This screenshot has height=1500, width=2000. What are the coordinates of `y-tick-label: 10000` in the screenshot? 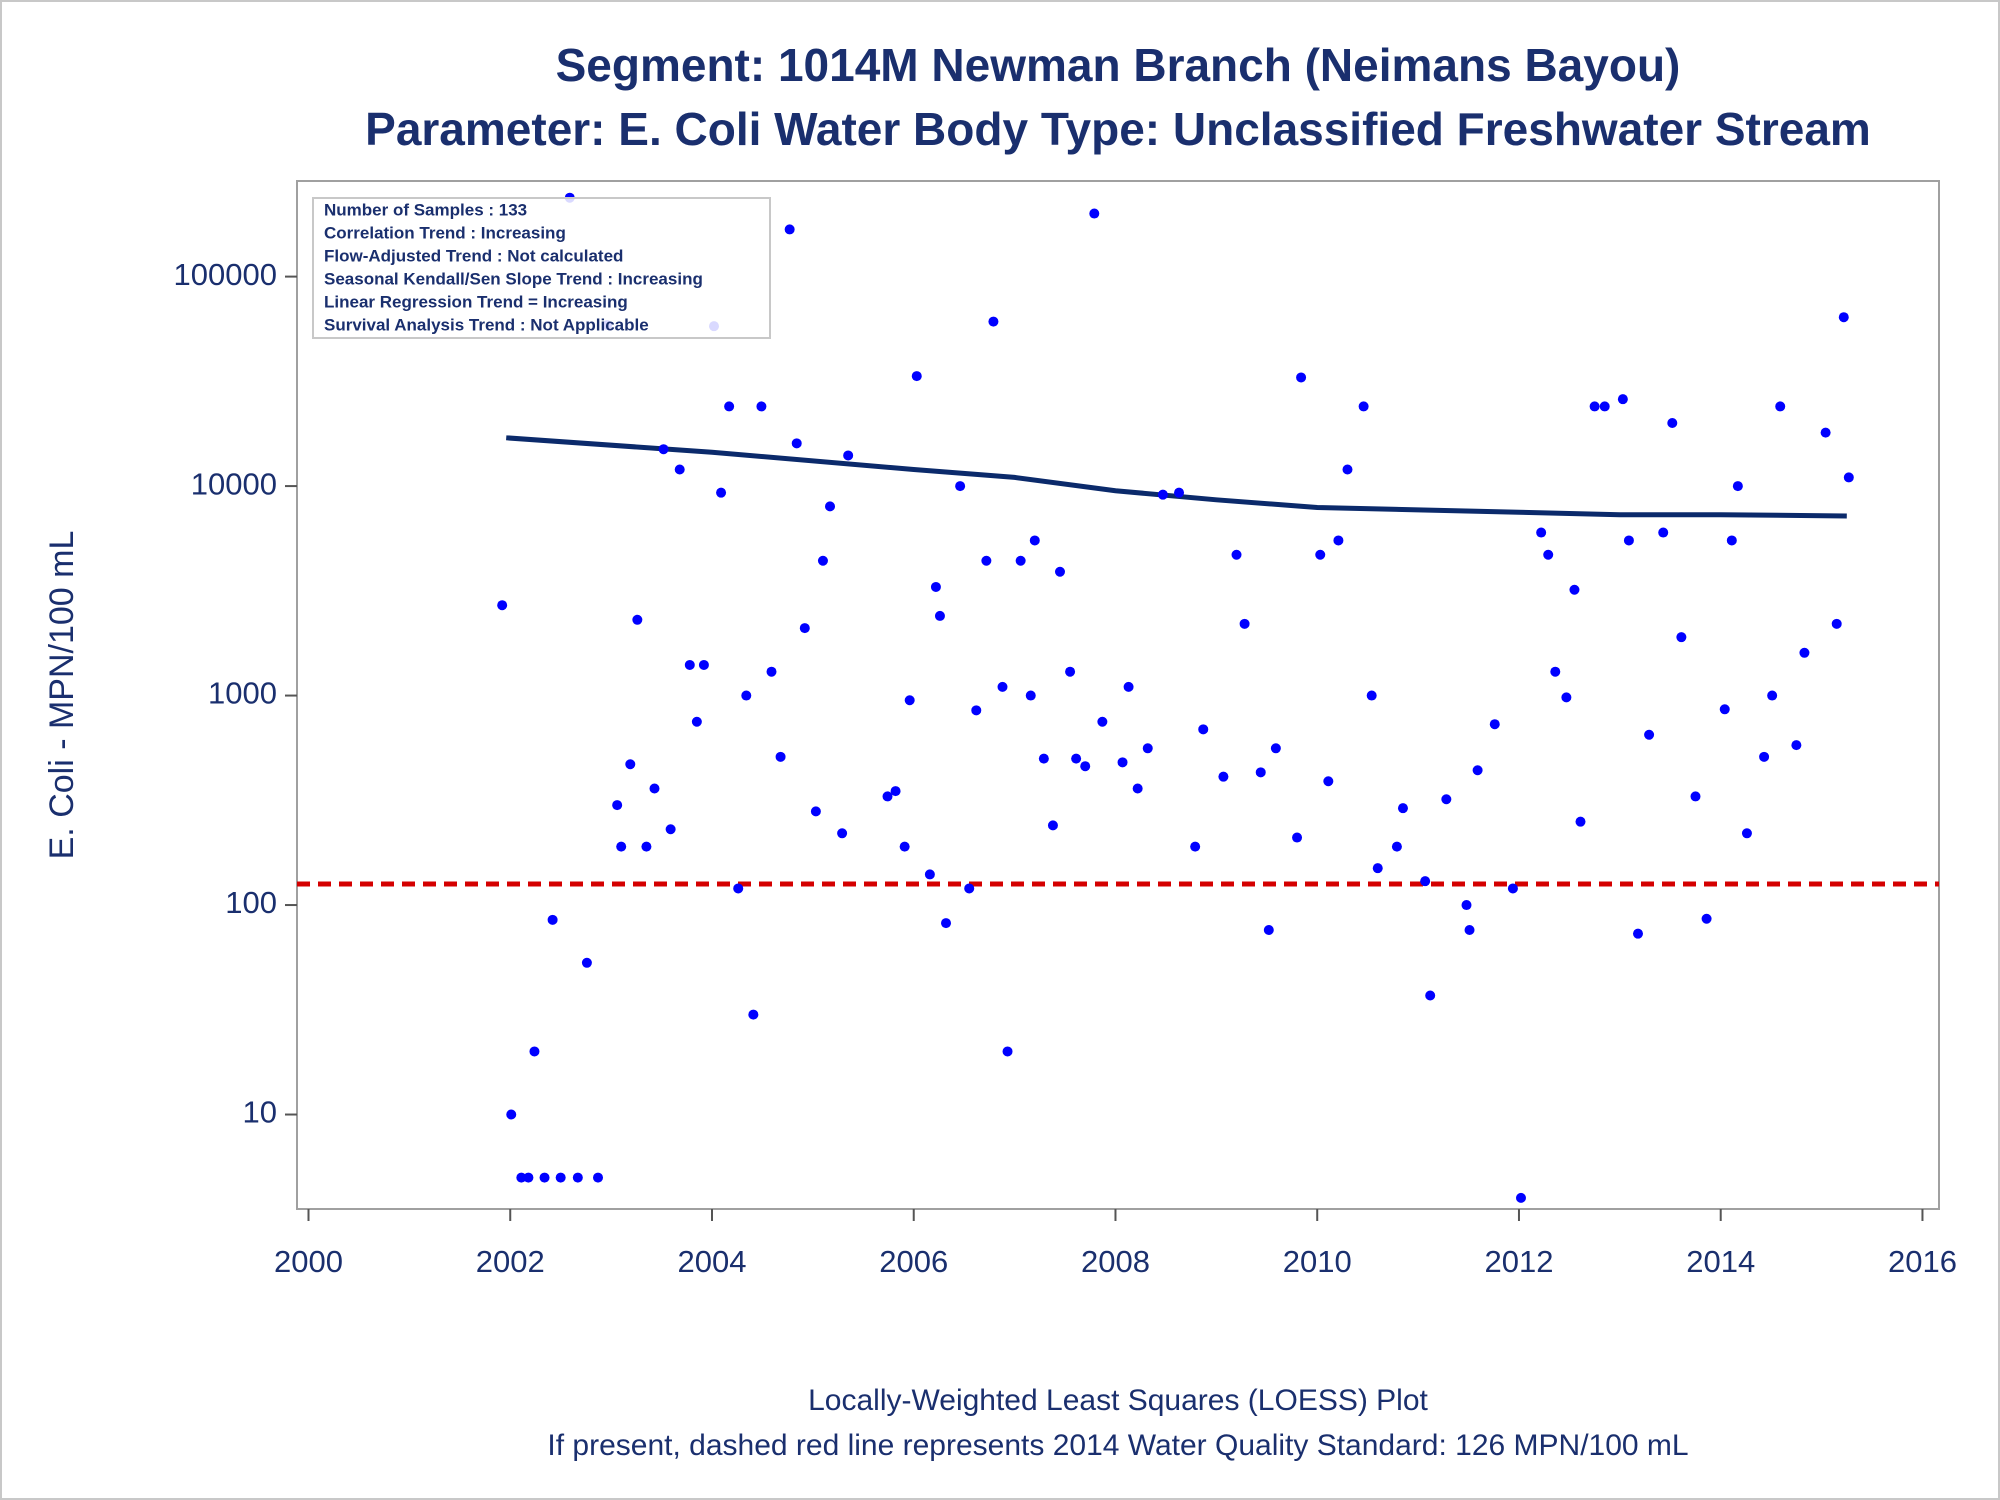 It's located at (234, 483).